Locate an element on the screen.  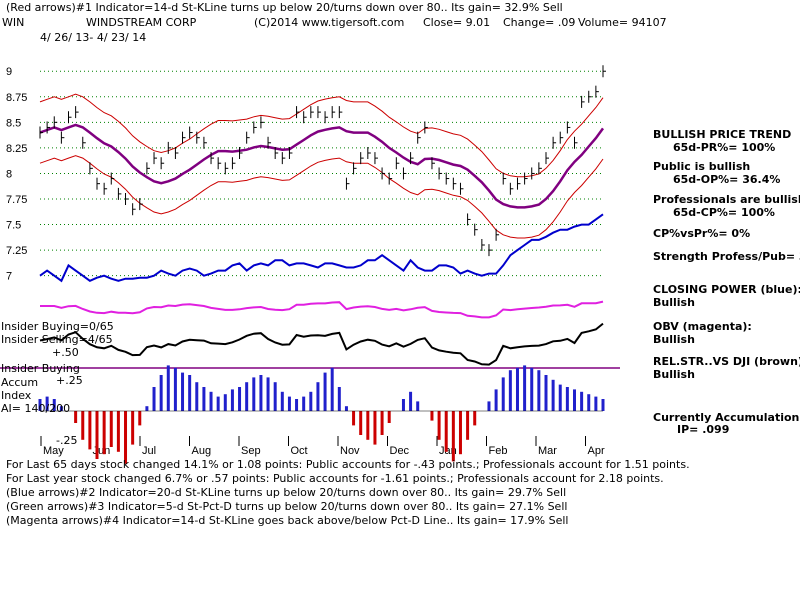
accum-scale-plus: +.25 is located at coordinates (69, 380).